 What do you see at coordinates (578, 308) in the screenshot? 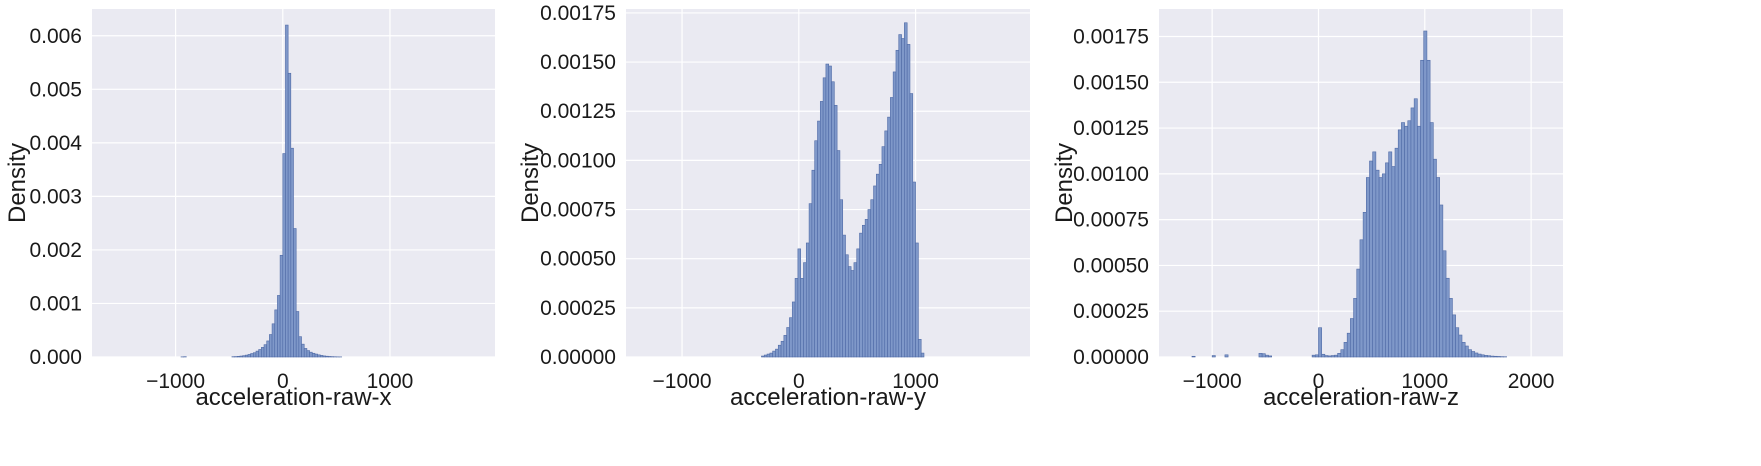
I see `y-tick-label: 0.00025` at bounding box center [578, 308].